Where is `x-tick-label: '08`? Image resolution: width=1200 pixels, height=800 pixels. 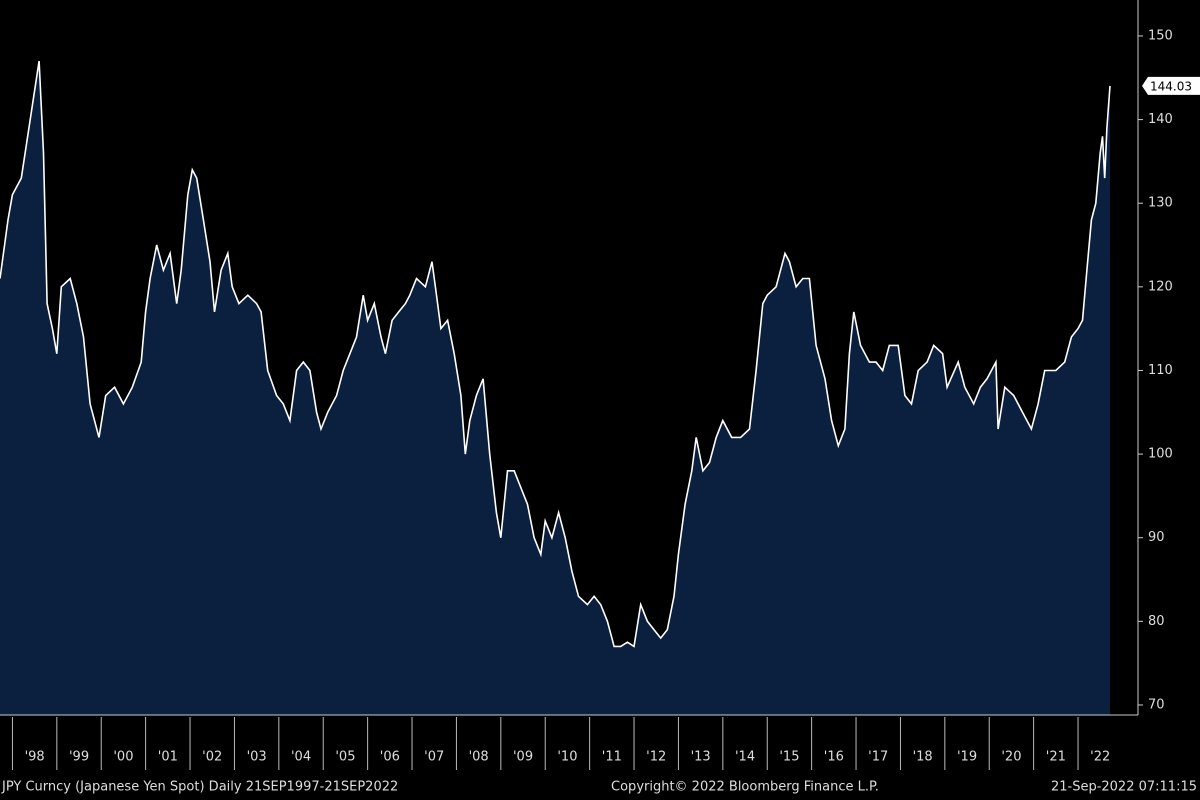 x-tick-label: '08 is located at coordinates (479, 757).